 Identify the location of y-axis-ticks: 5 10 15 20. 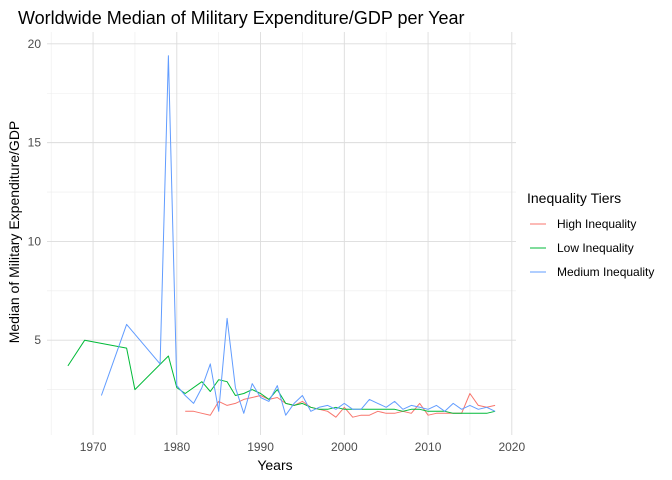
(35, 192).